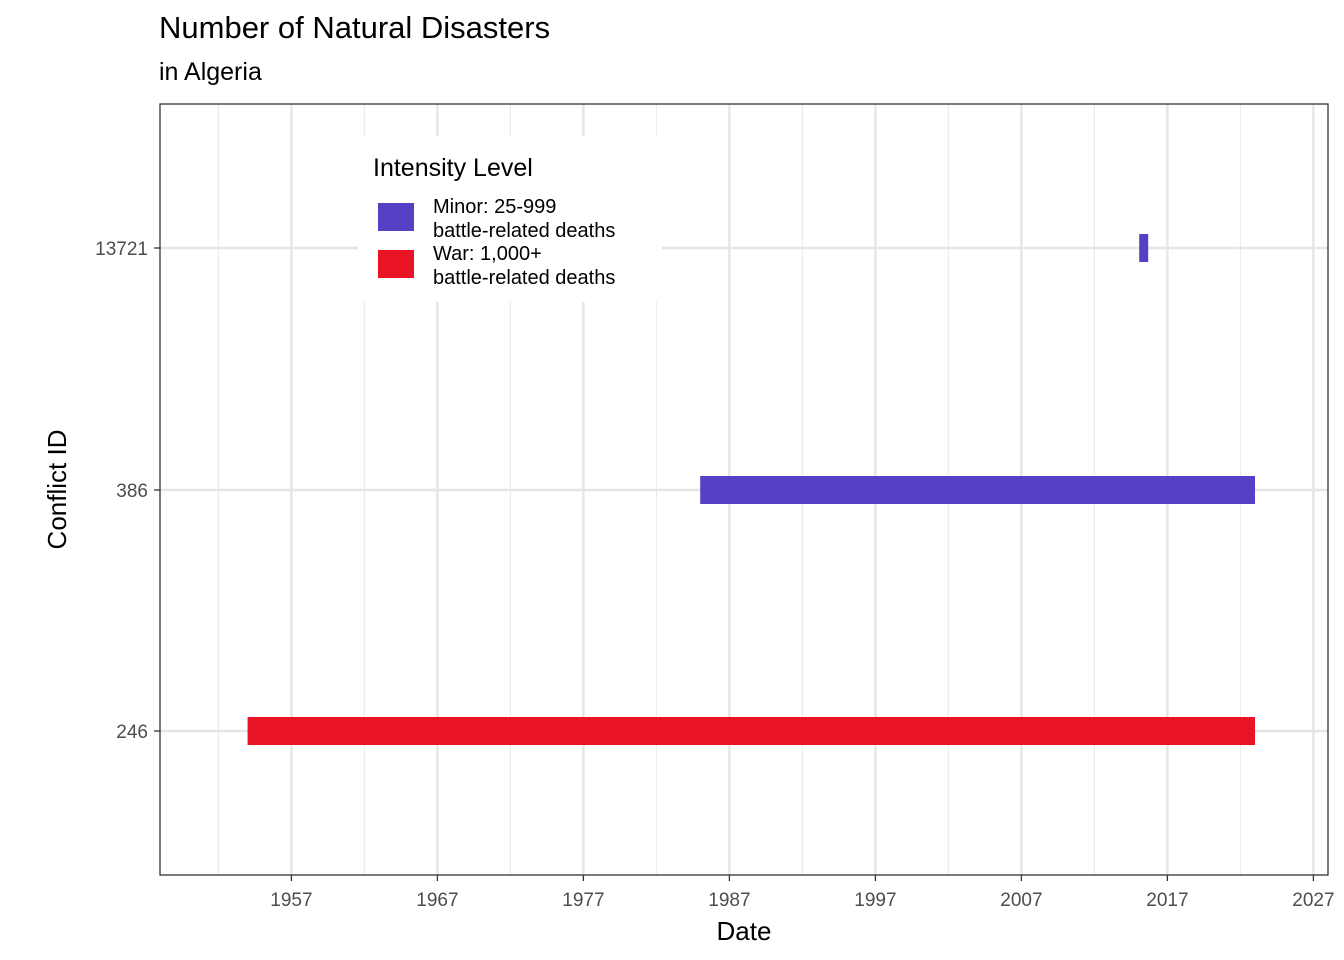 This screenshot has width=1344, height=960. Describe the element at coordinates (487, 254) in the screenshot. I see `legend-label-line1: War: 1,000+` at that location.